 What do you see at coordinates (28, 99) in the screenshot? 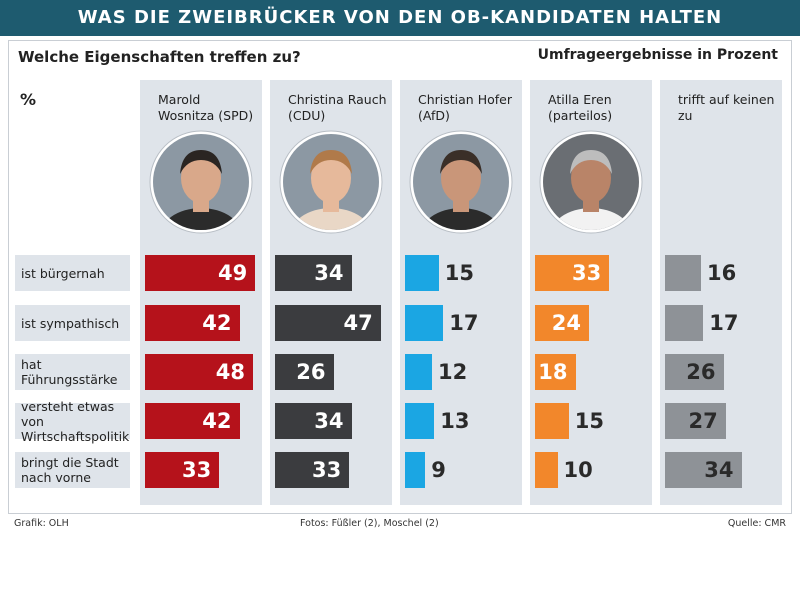
I see `unit: %` at bounding box center [28, 99].